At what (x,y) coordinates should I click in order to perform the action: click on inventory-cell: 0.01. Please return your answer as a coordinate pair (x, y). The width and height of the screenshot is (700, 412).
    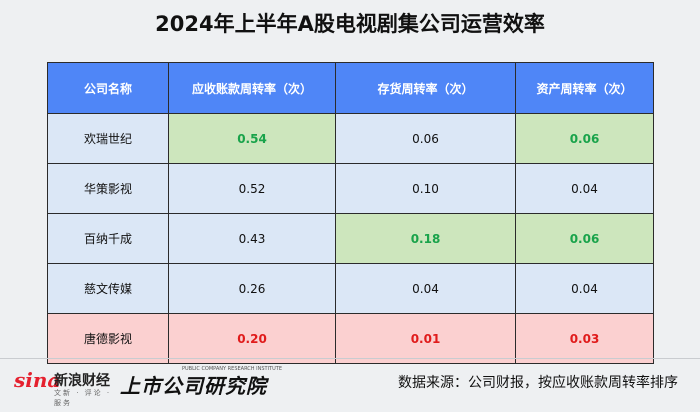
    Looking at the image, I should click on (425, 338).